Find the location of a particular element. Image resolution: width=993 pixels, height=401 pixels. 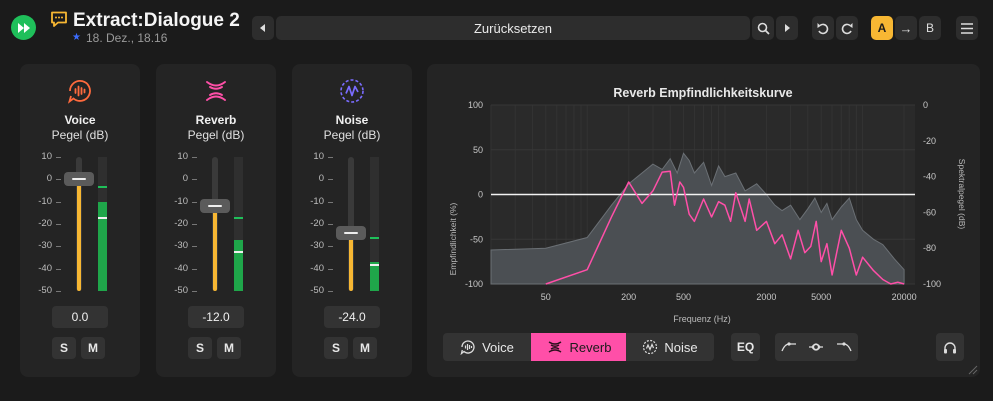

y-tick-label-left: 50 is located at coordinates (478, 150).